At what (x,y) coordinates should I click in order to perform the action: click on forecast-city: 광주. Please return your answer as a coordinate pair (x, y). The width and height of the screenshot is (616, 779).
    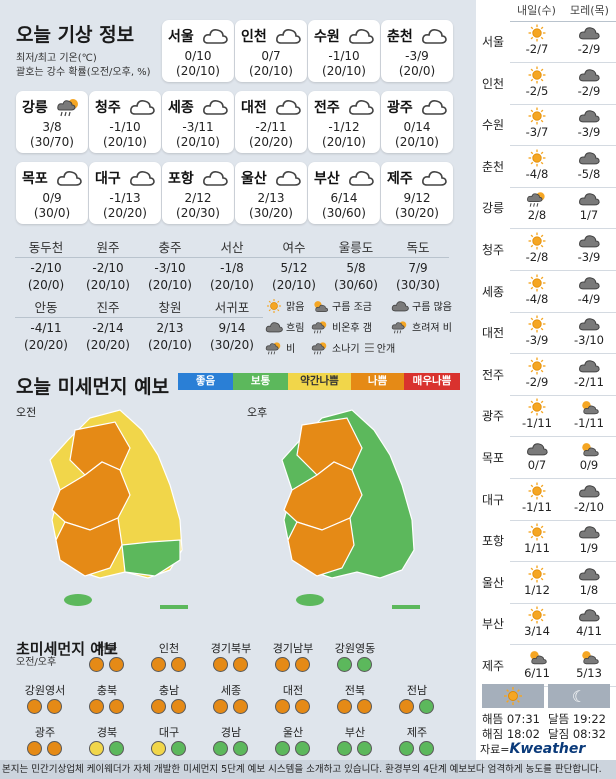
    Looking at the image, I should click on (493, 417).